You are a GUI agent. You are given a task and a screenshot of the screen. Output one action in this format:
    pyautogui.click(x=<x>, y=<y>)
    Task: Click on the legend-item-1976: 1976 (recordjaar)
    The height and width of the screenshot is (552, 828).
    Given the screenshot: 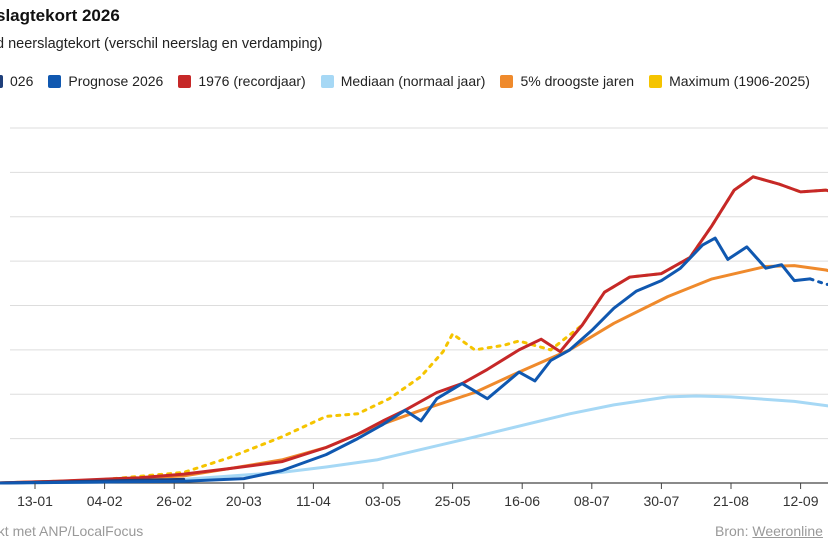 What is the action you would take?
    pyautogui.click(x=242, y=81)
    